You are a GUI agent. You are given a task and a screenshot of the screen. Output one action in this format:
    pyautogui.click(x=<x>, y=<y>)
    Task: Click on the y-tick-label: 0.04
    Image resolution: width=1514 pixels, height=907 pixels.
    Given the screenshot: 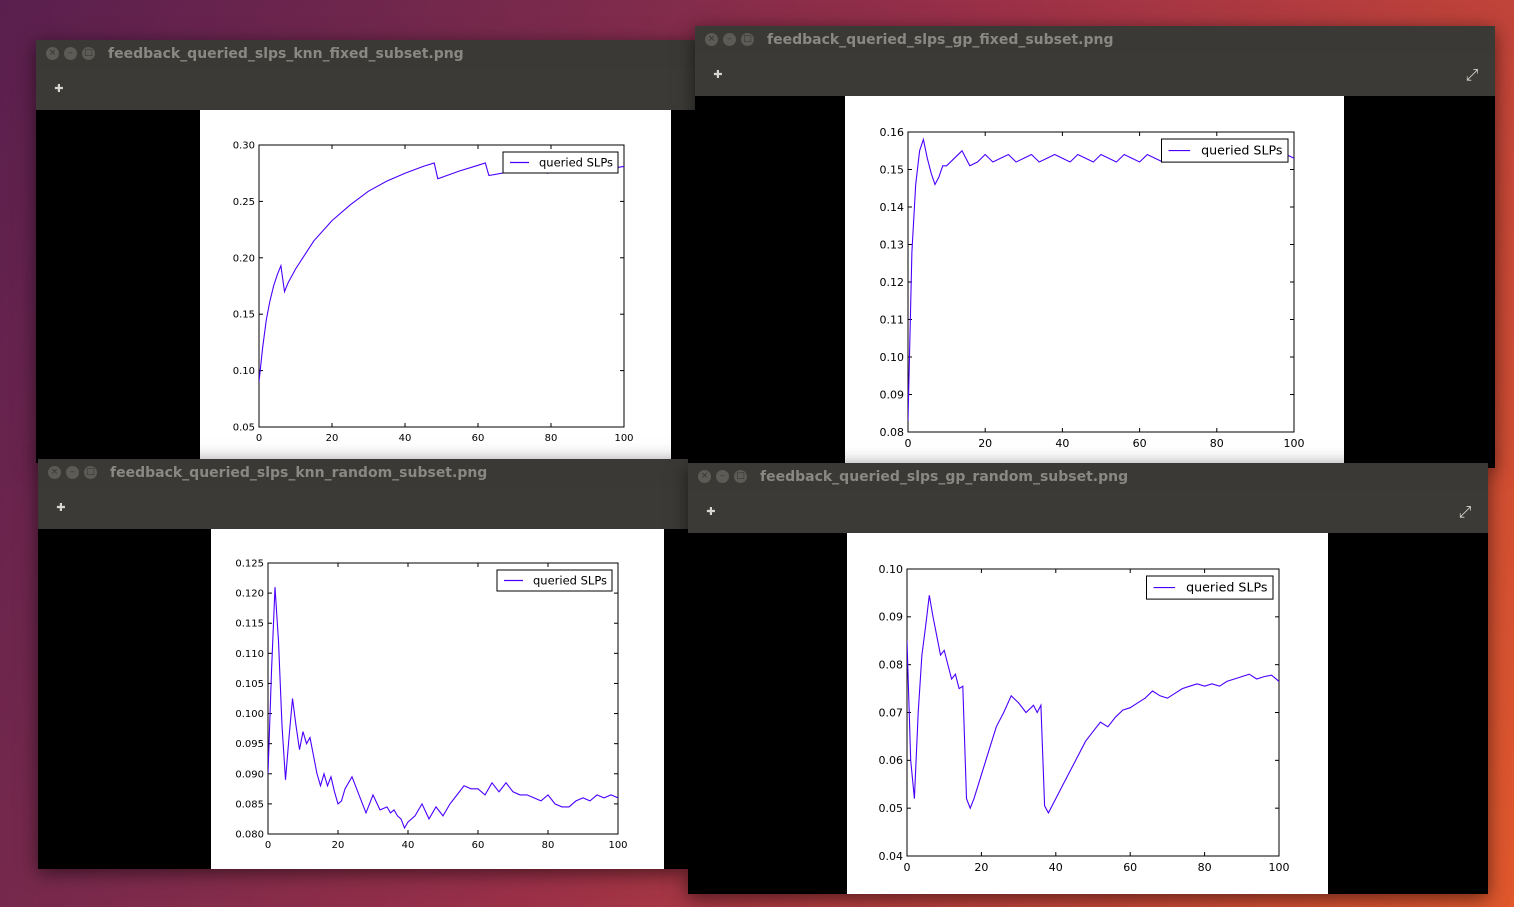 What is the action you would take?
    pyautogui.click(x=891, y=856)
    